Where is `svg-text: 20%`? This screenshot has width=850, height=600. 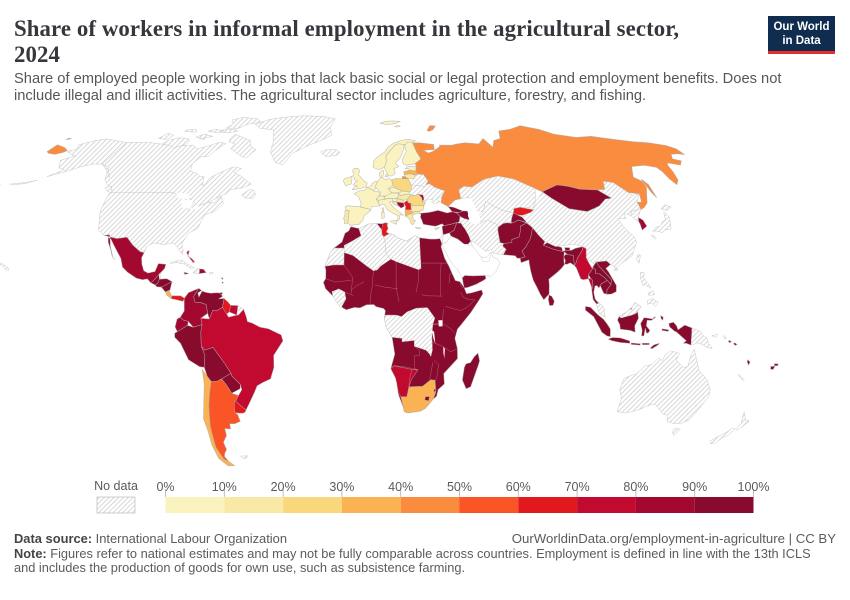
svg-text: 20% is located at coordinates (283, 487).